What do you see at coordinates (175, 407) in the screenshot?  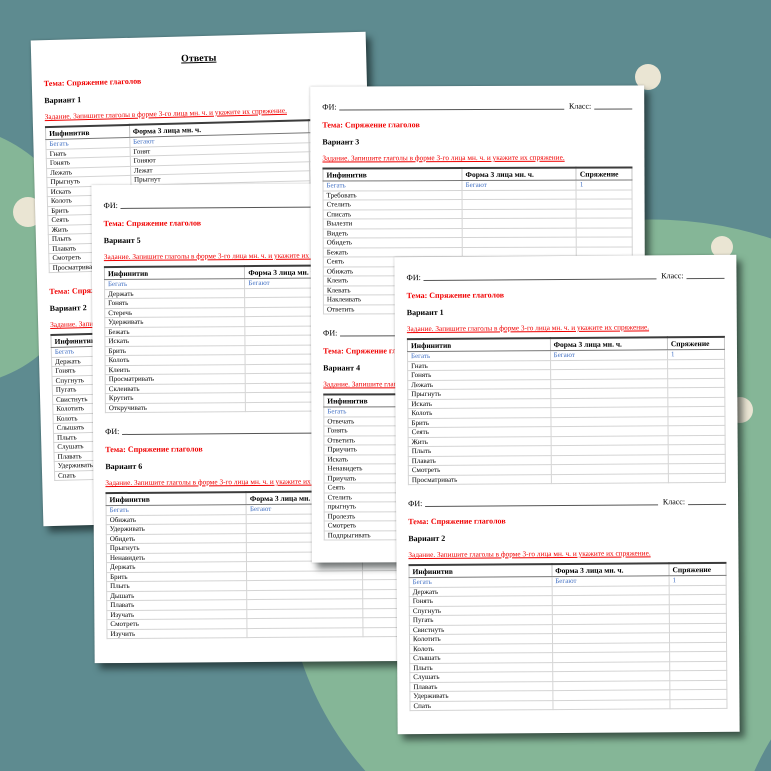 I see `table-cell: Откручивать` at bounding box center [175, 407].